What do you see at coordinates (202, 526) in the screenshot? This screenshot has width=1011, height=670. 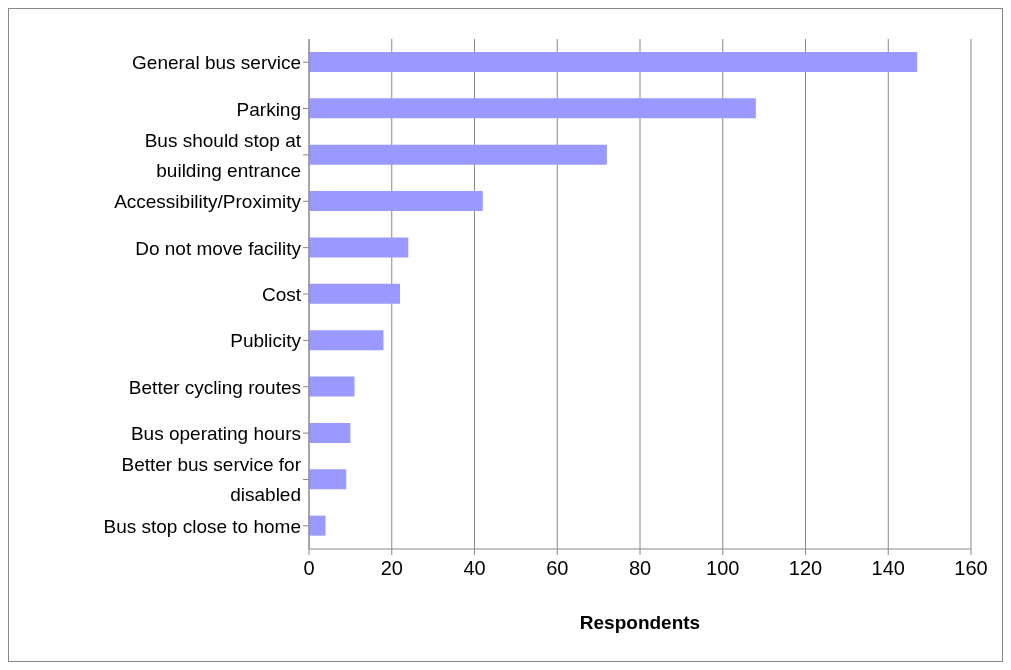 I see `y-tick-label: Bus stop close to home` at bounding box center [202, 526].